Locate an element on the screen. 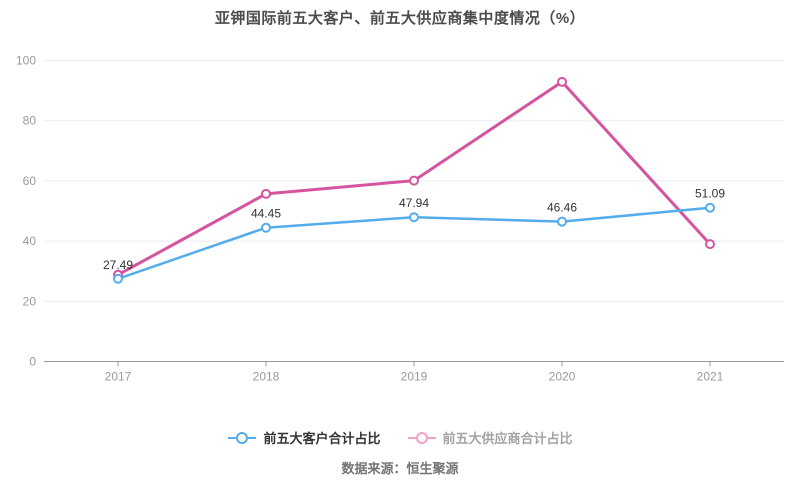  x-axis-label: 2019 is located at coordinates (414, 377).